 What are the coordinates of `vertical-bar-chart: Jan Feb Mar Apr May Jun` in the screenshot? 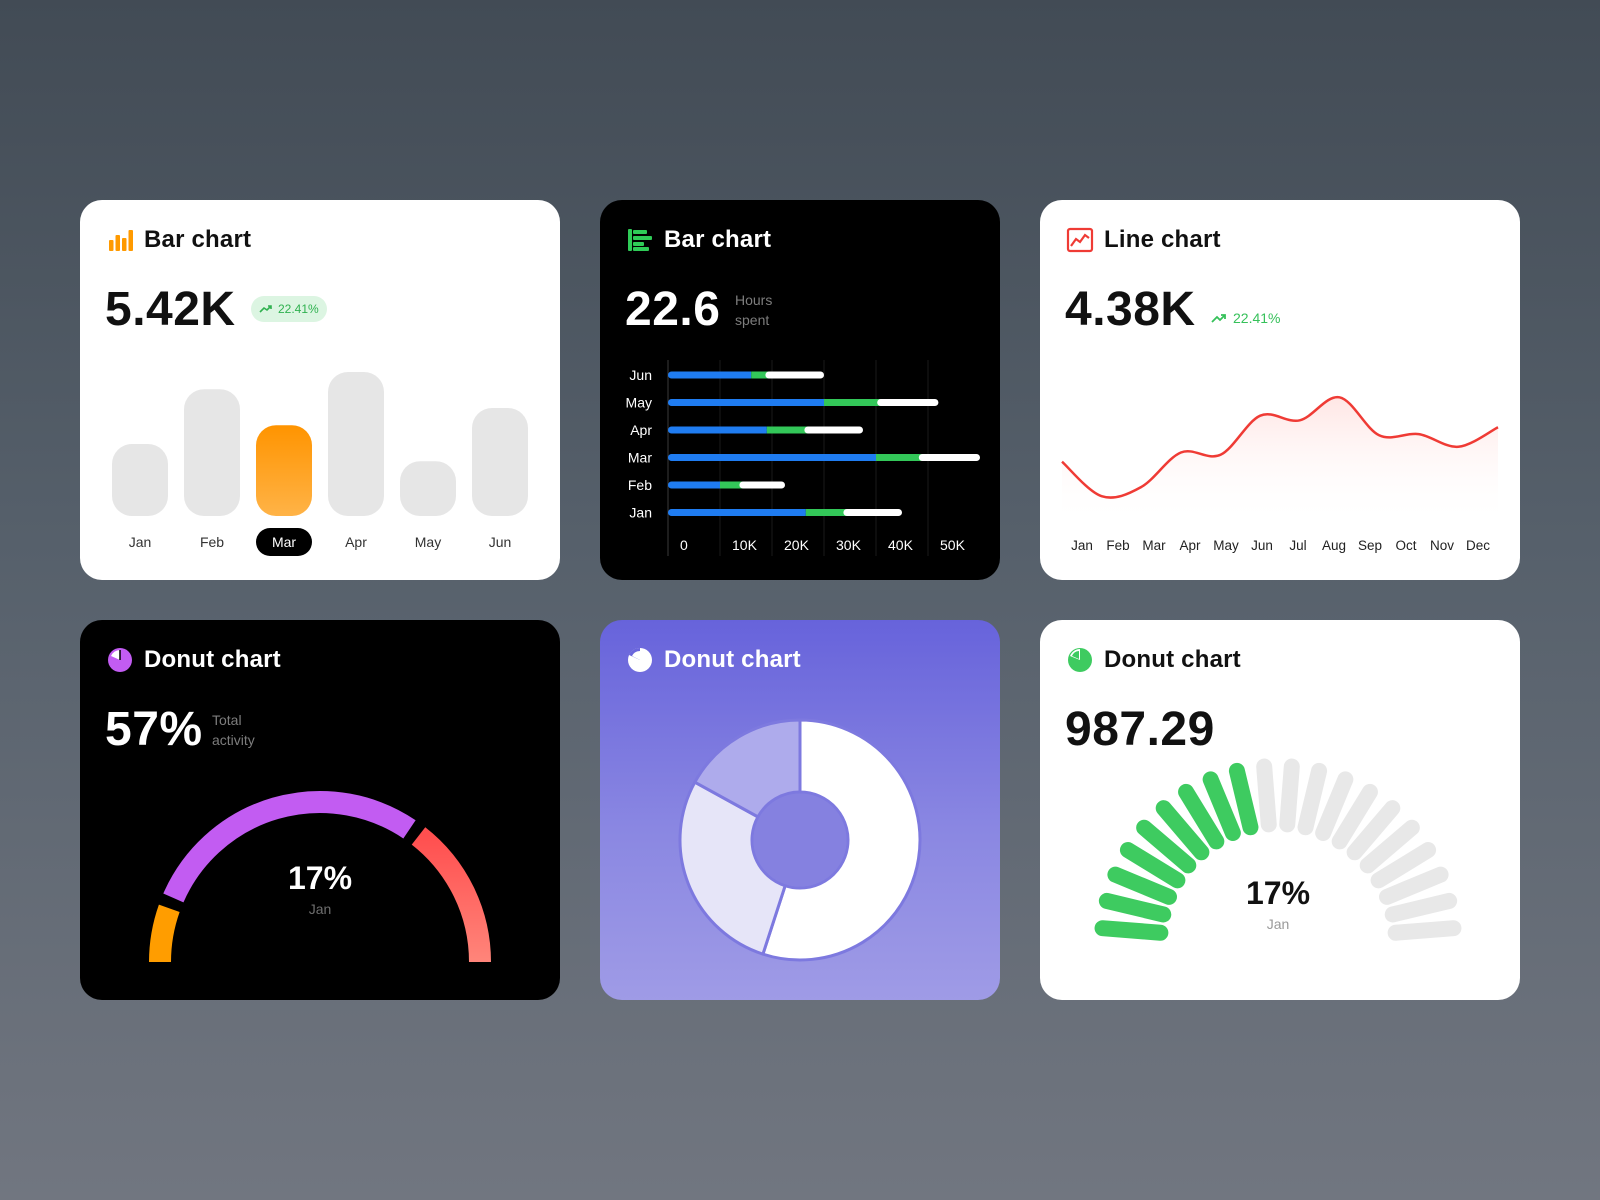 It's located at (320, 464).